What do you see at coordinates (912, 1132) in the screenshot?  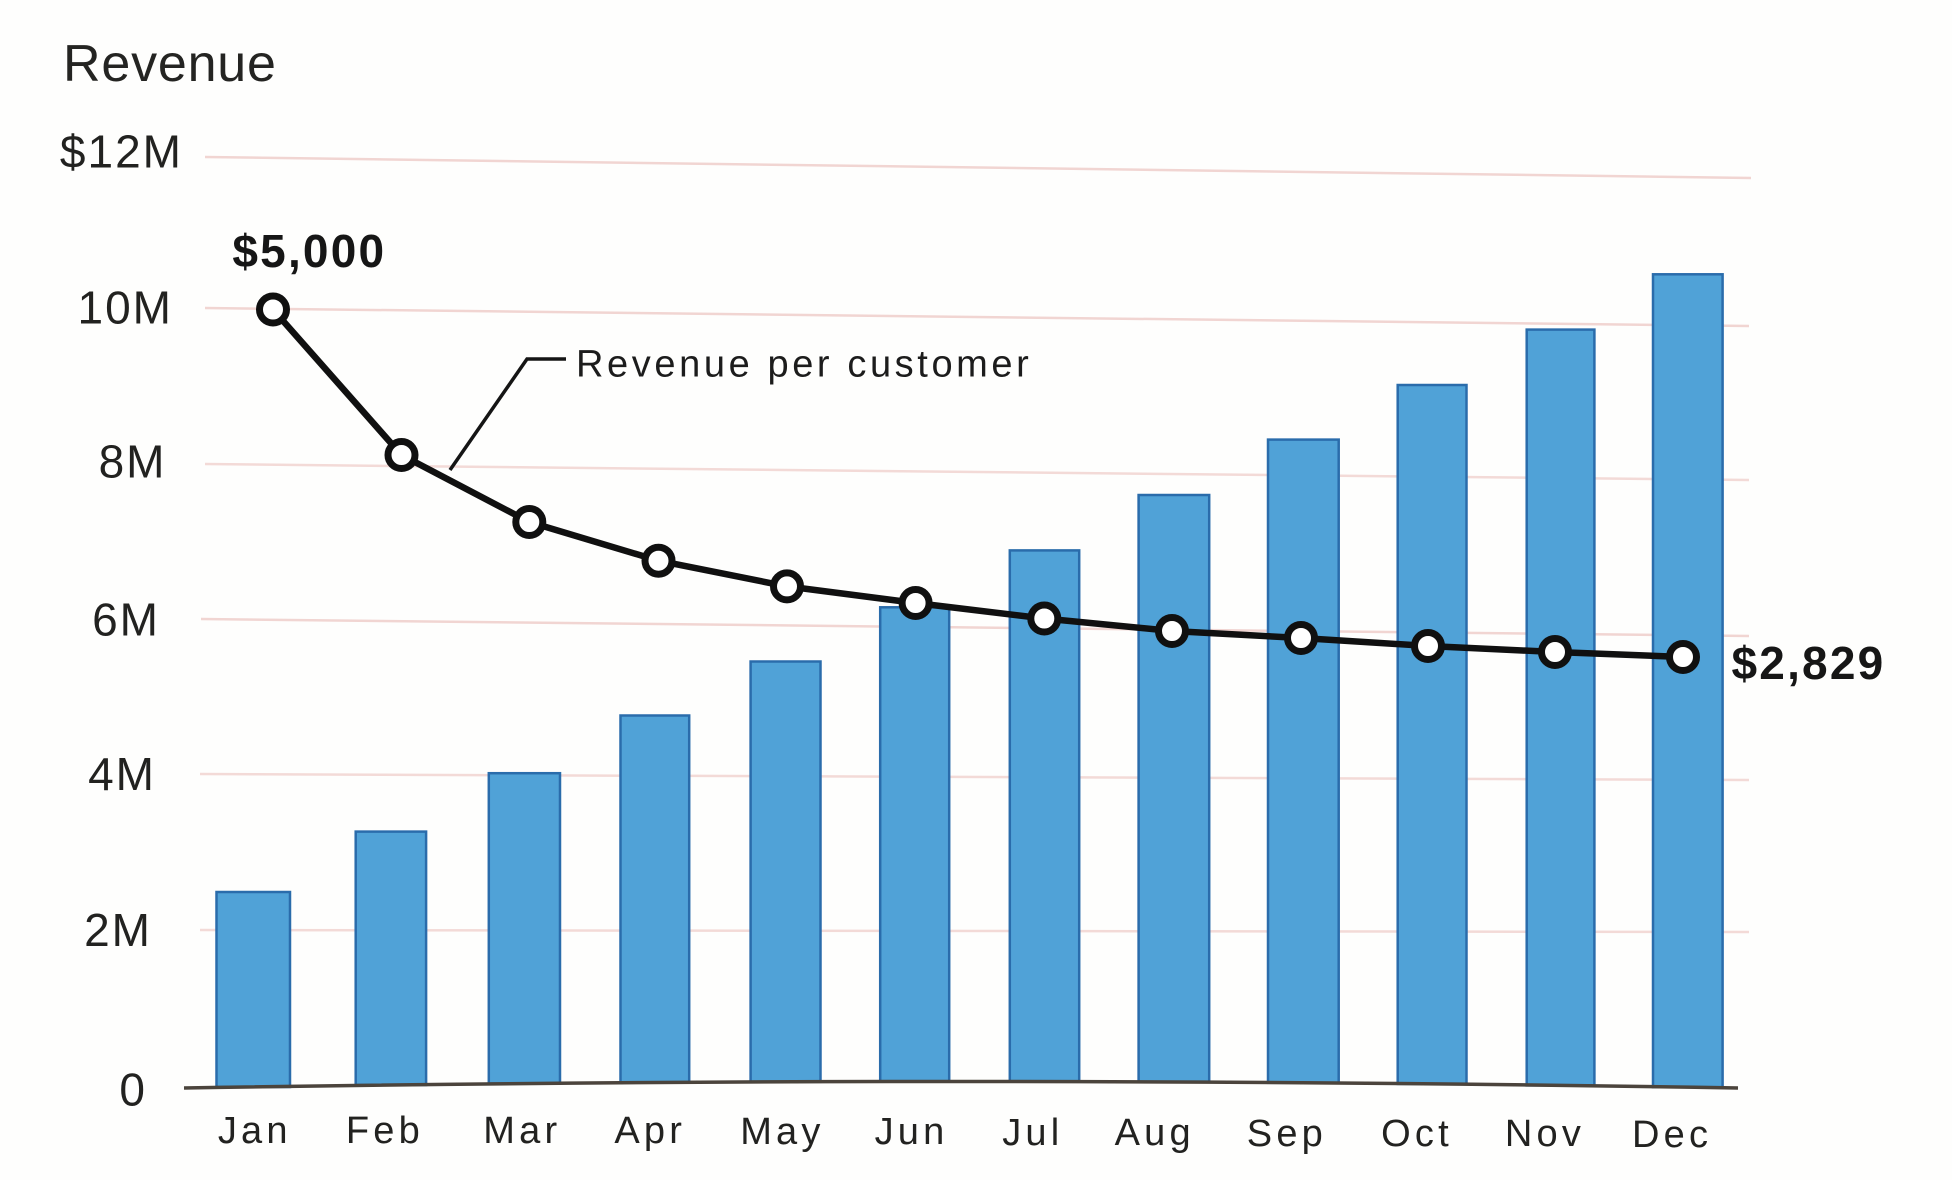 I see `svg-text: Jun` at bounding box center [912, 1132].